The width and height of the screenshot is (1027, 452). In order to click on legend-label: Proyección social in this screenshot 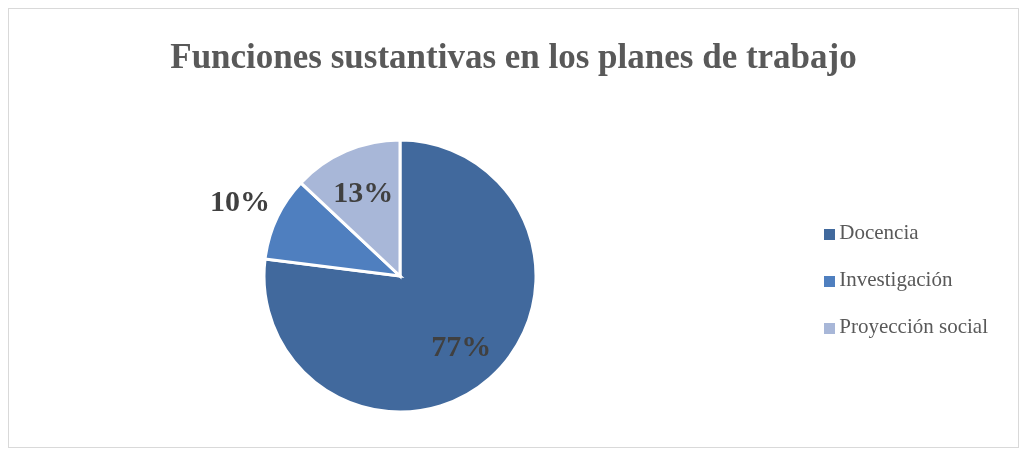, I will do `click(913, 326)`.